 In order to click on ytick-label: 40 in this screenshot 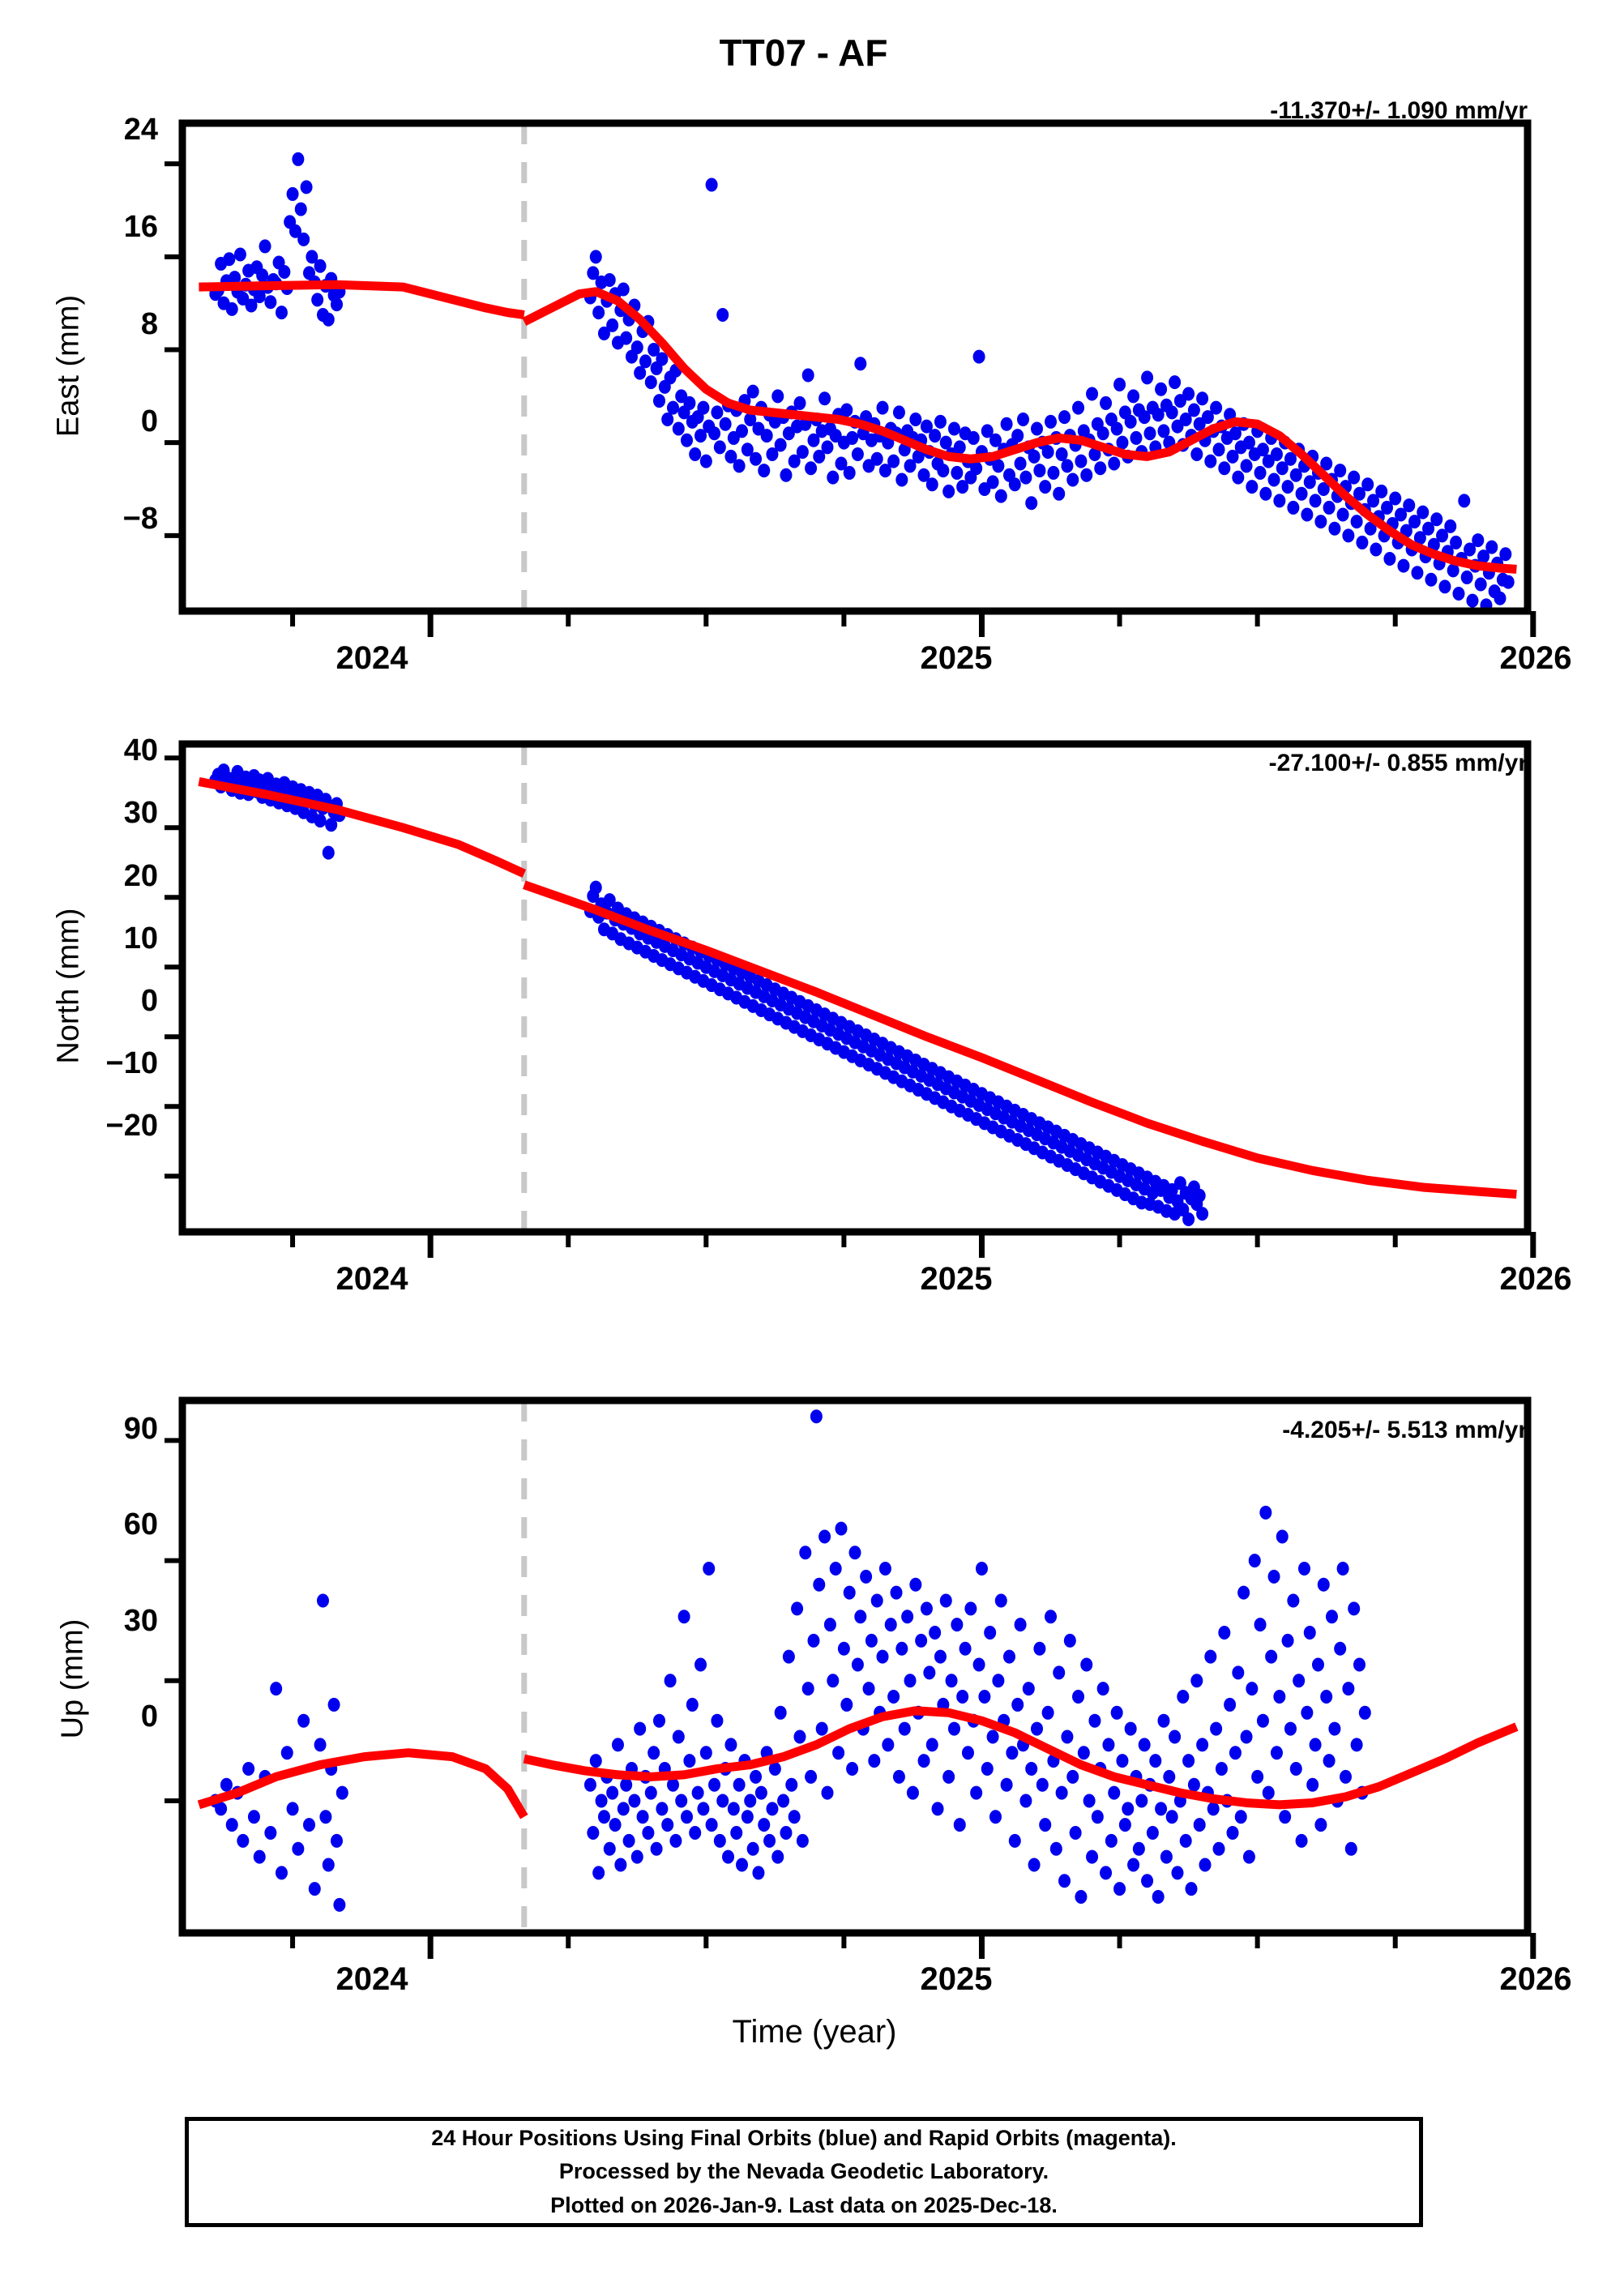, I will do `click(140, 750)`.